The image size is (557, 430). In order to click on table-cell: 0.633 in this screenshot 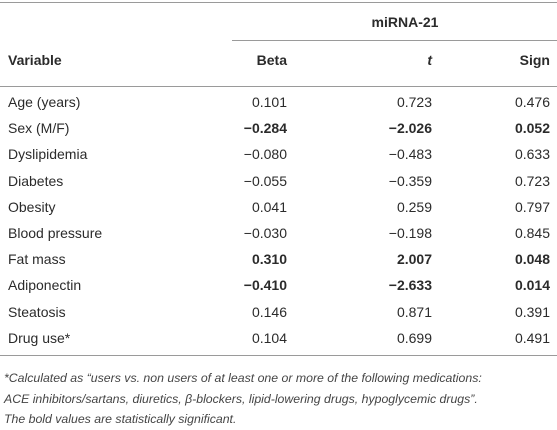, I will do `click(532, 154)`.